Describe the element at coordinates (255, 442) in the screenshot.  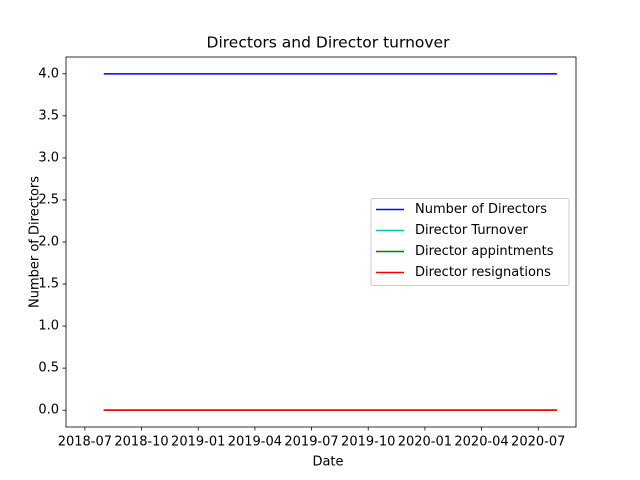
I see `x-tick-label: 2019-04` at that location.